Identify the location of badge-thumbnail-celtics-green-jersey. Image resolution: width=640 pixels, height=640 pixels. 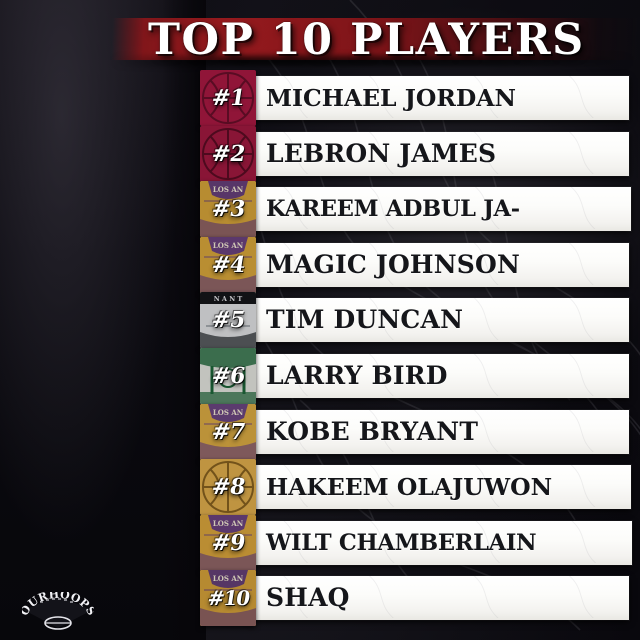
(228, 376).